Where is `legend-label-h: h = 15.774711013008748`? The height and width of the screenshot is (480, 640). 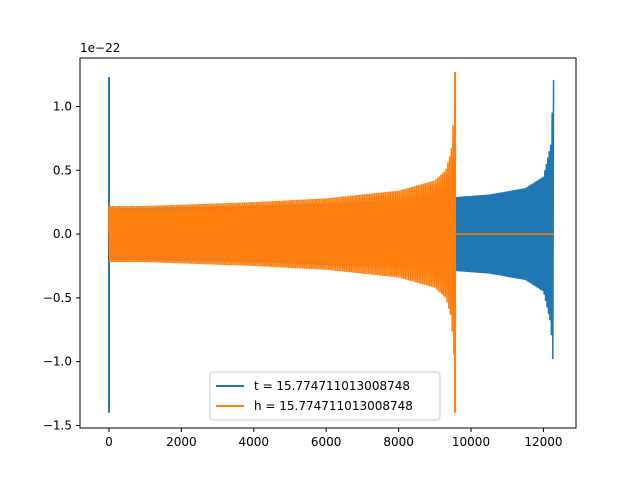 legend-label-h: h = 15.774711013008748 is located at coordinates (333, 406).